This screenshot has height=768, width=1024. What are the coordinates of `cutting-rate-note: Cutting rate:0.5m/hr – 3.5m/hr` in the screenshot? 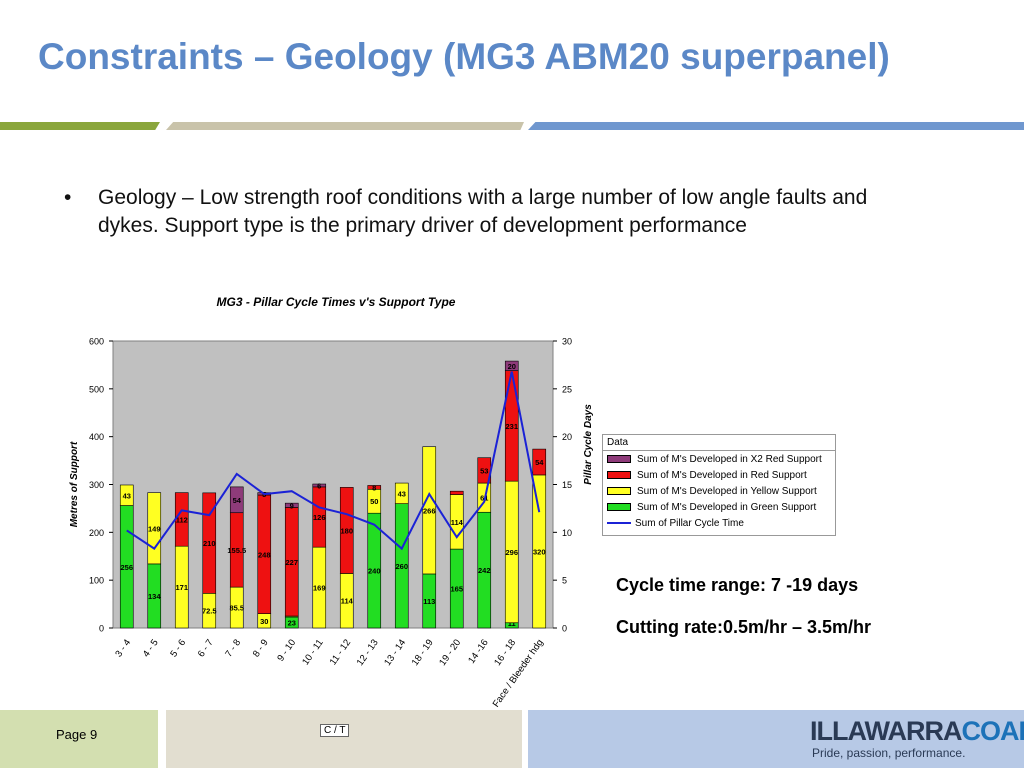 It's located at (744, 627).